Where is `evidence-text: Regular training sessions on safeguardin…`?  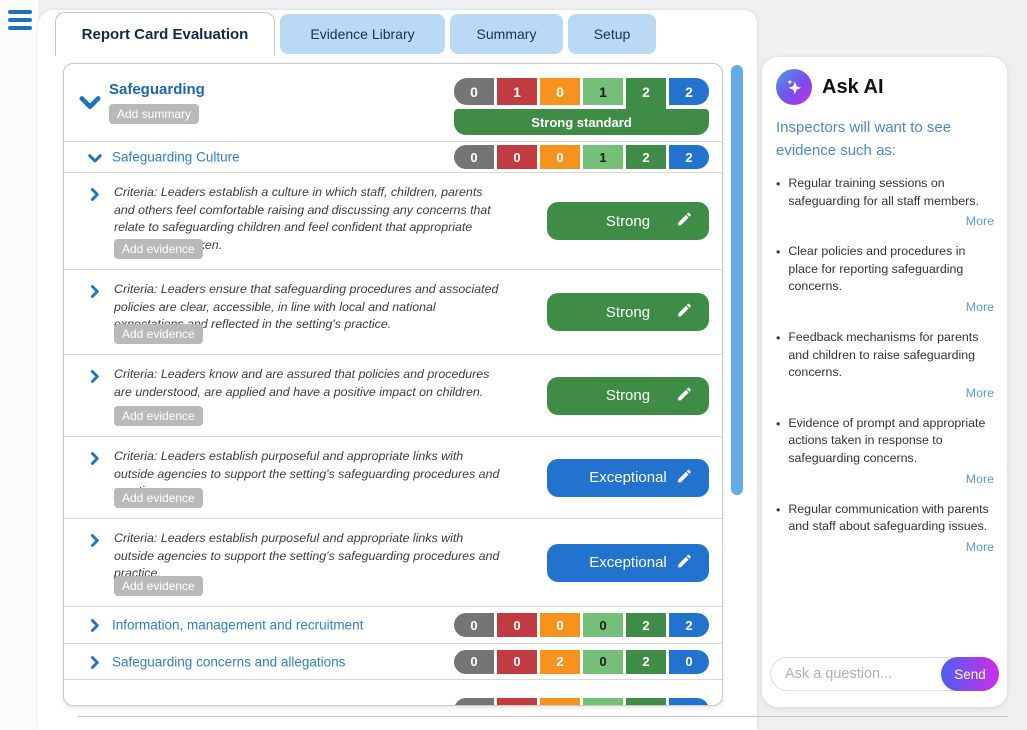
evidence-text: Regular training sessions on safeguardin… is located at coordinates (883, 192).